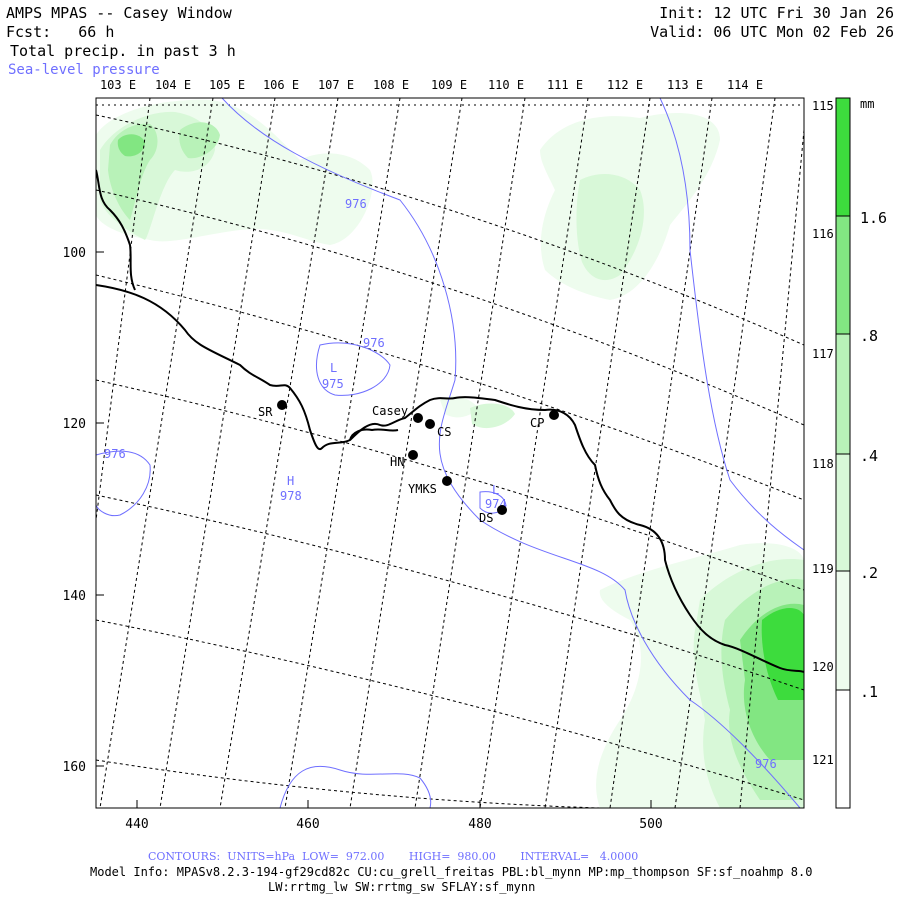  I want to click on stations: SR Casey CS CP HN YMKS DS, so click(408, 462).